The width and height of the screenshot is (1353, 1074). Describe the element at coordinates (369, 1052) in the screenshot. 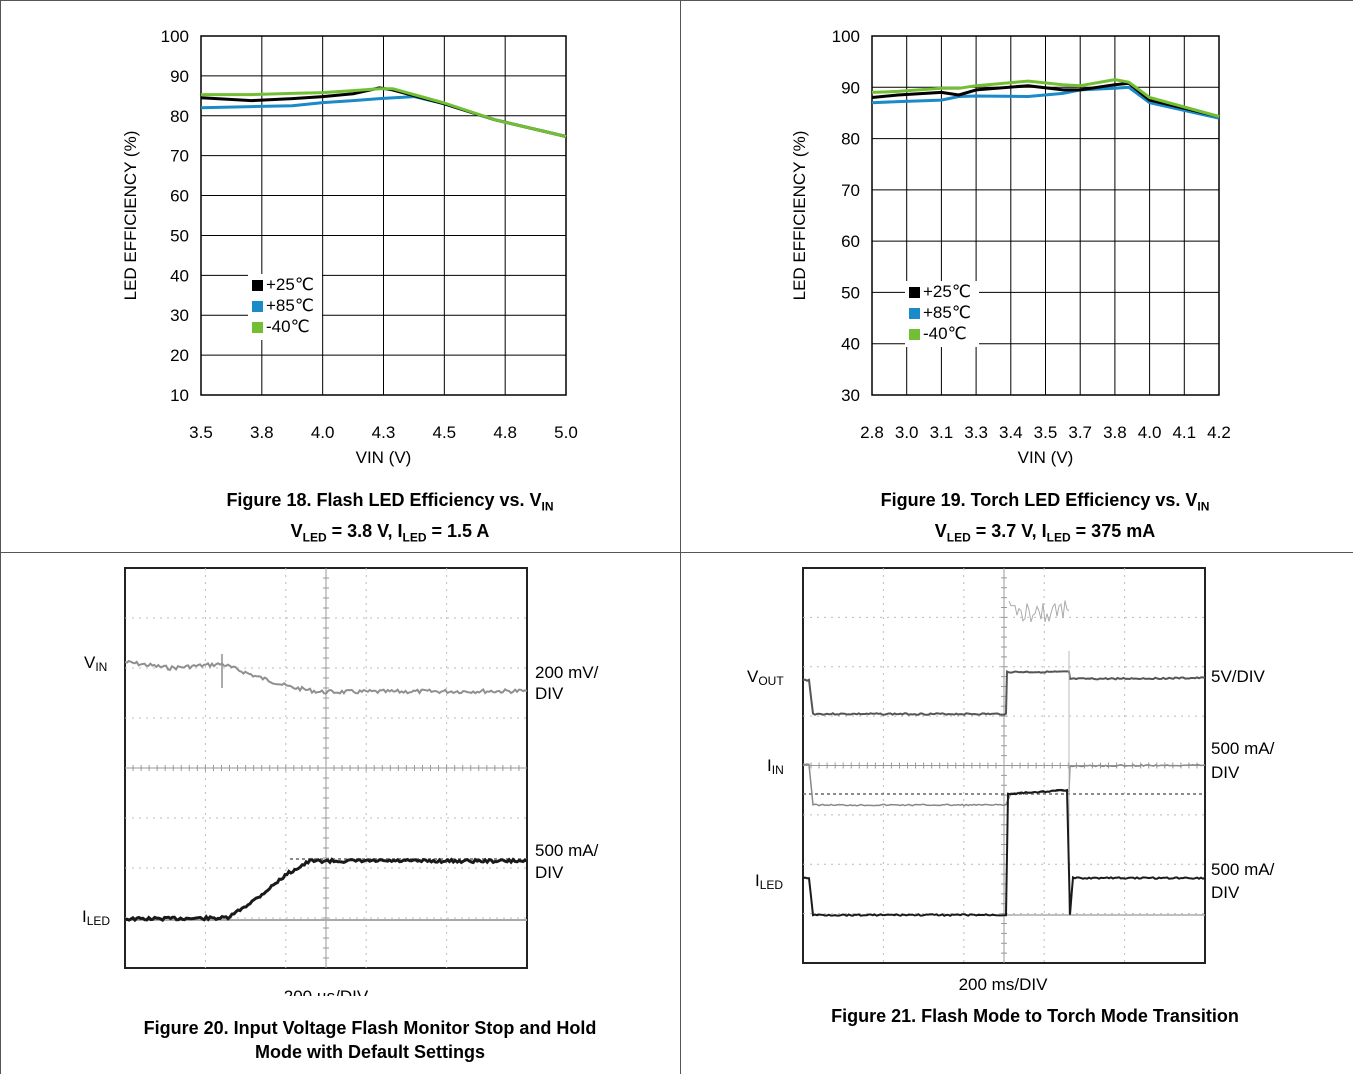

I see `figure-20-caption-line2: Mode with Default Settings` at that location.